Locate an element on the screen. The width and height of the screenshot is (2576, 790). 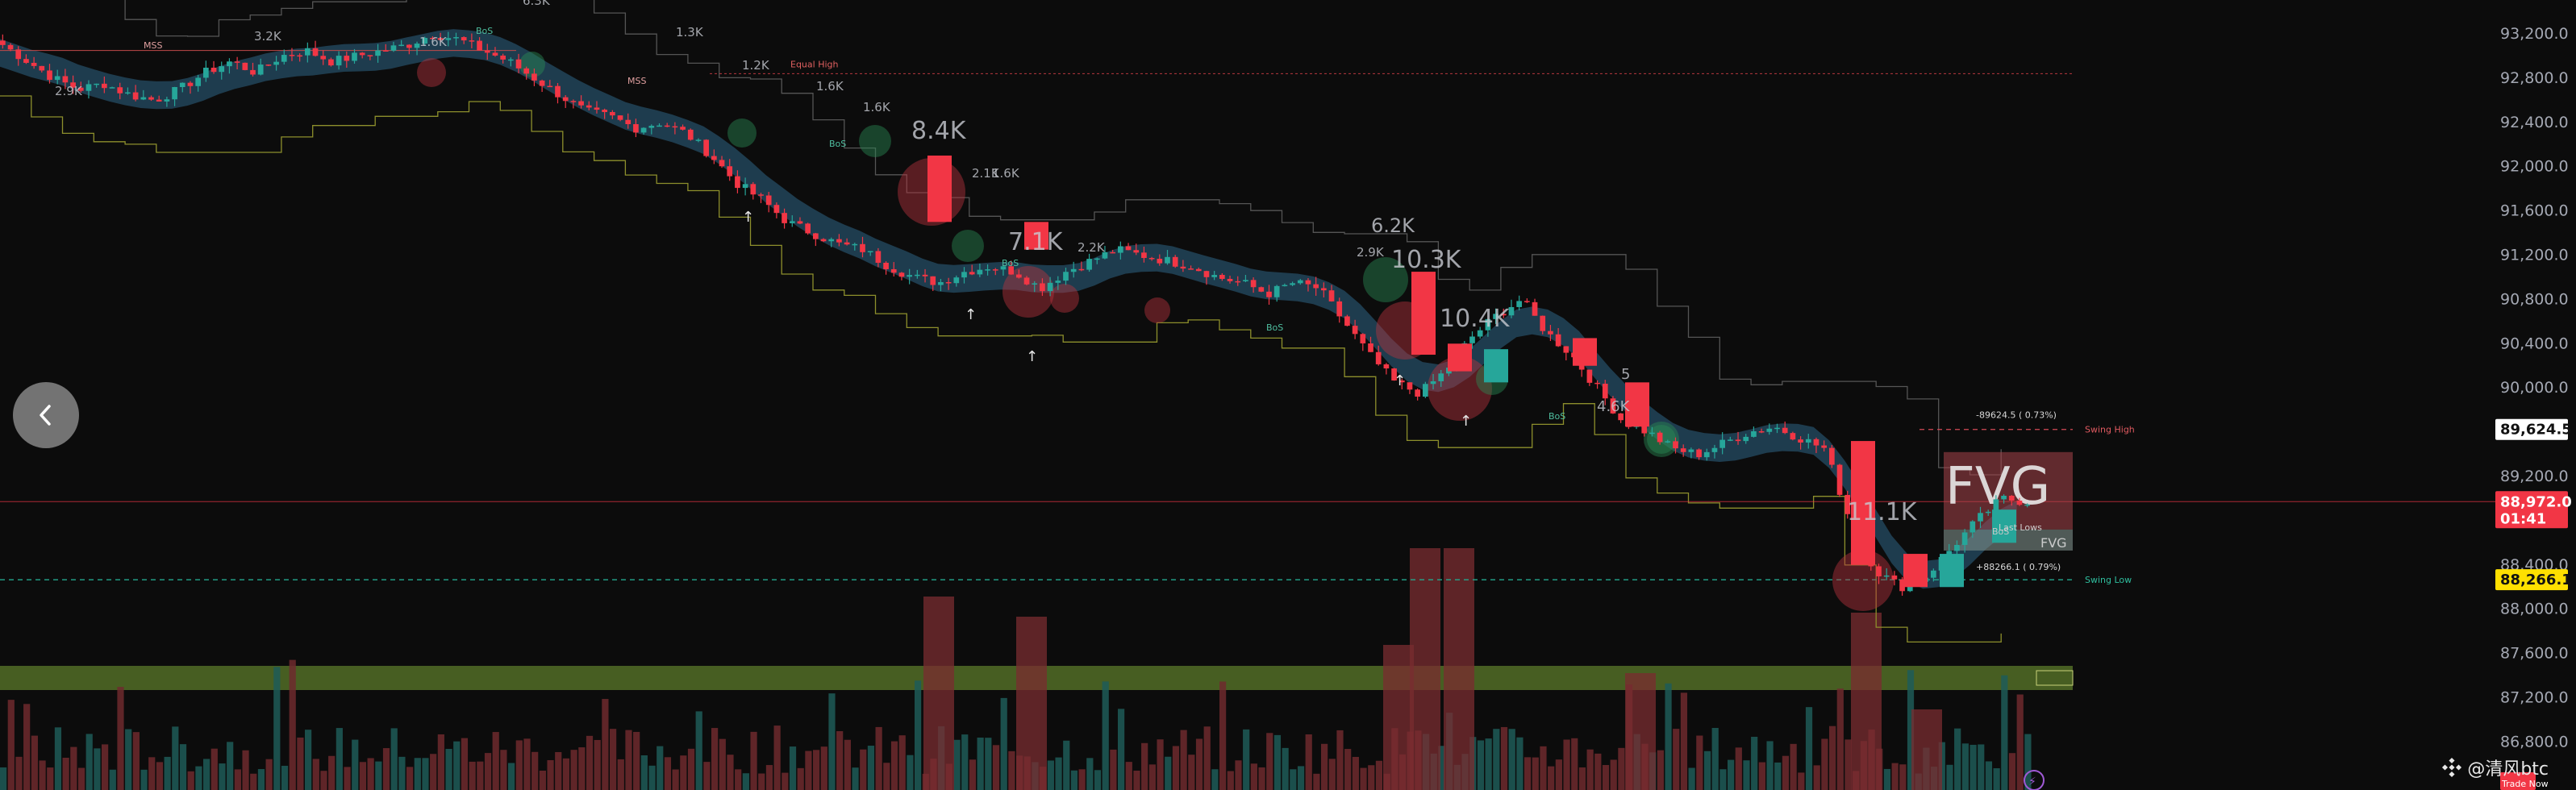
back-button is located at coordinates (46, 415).